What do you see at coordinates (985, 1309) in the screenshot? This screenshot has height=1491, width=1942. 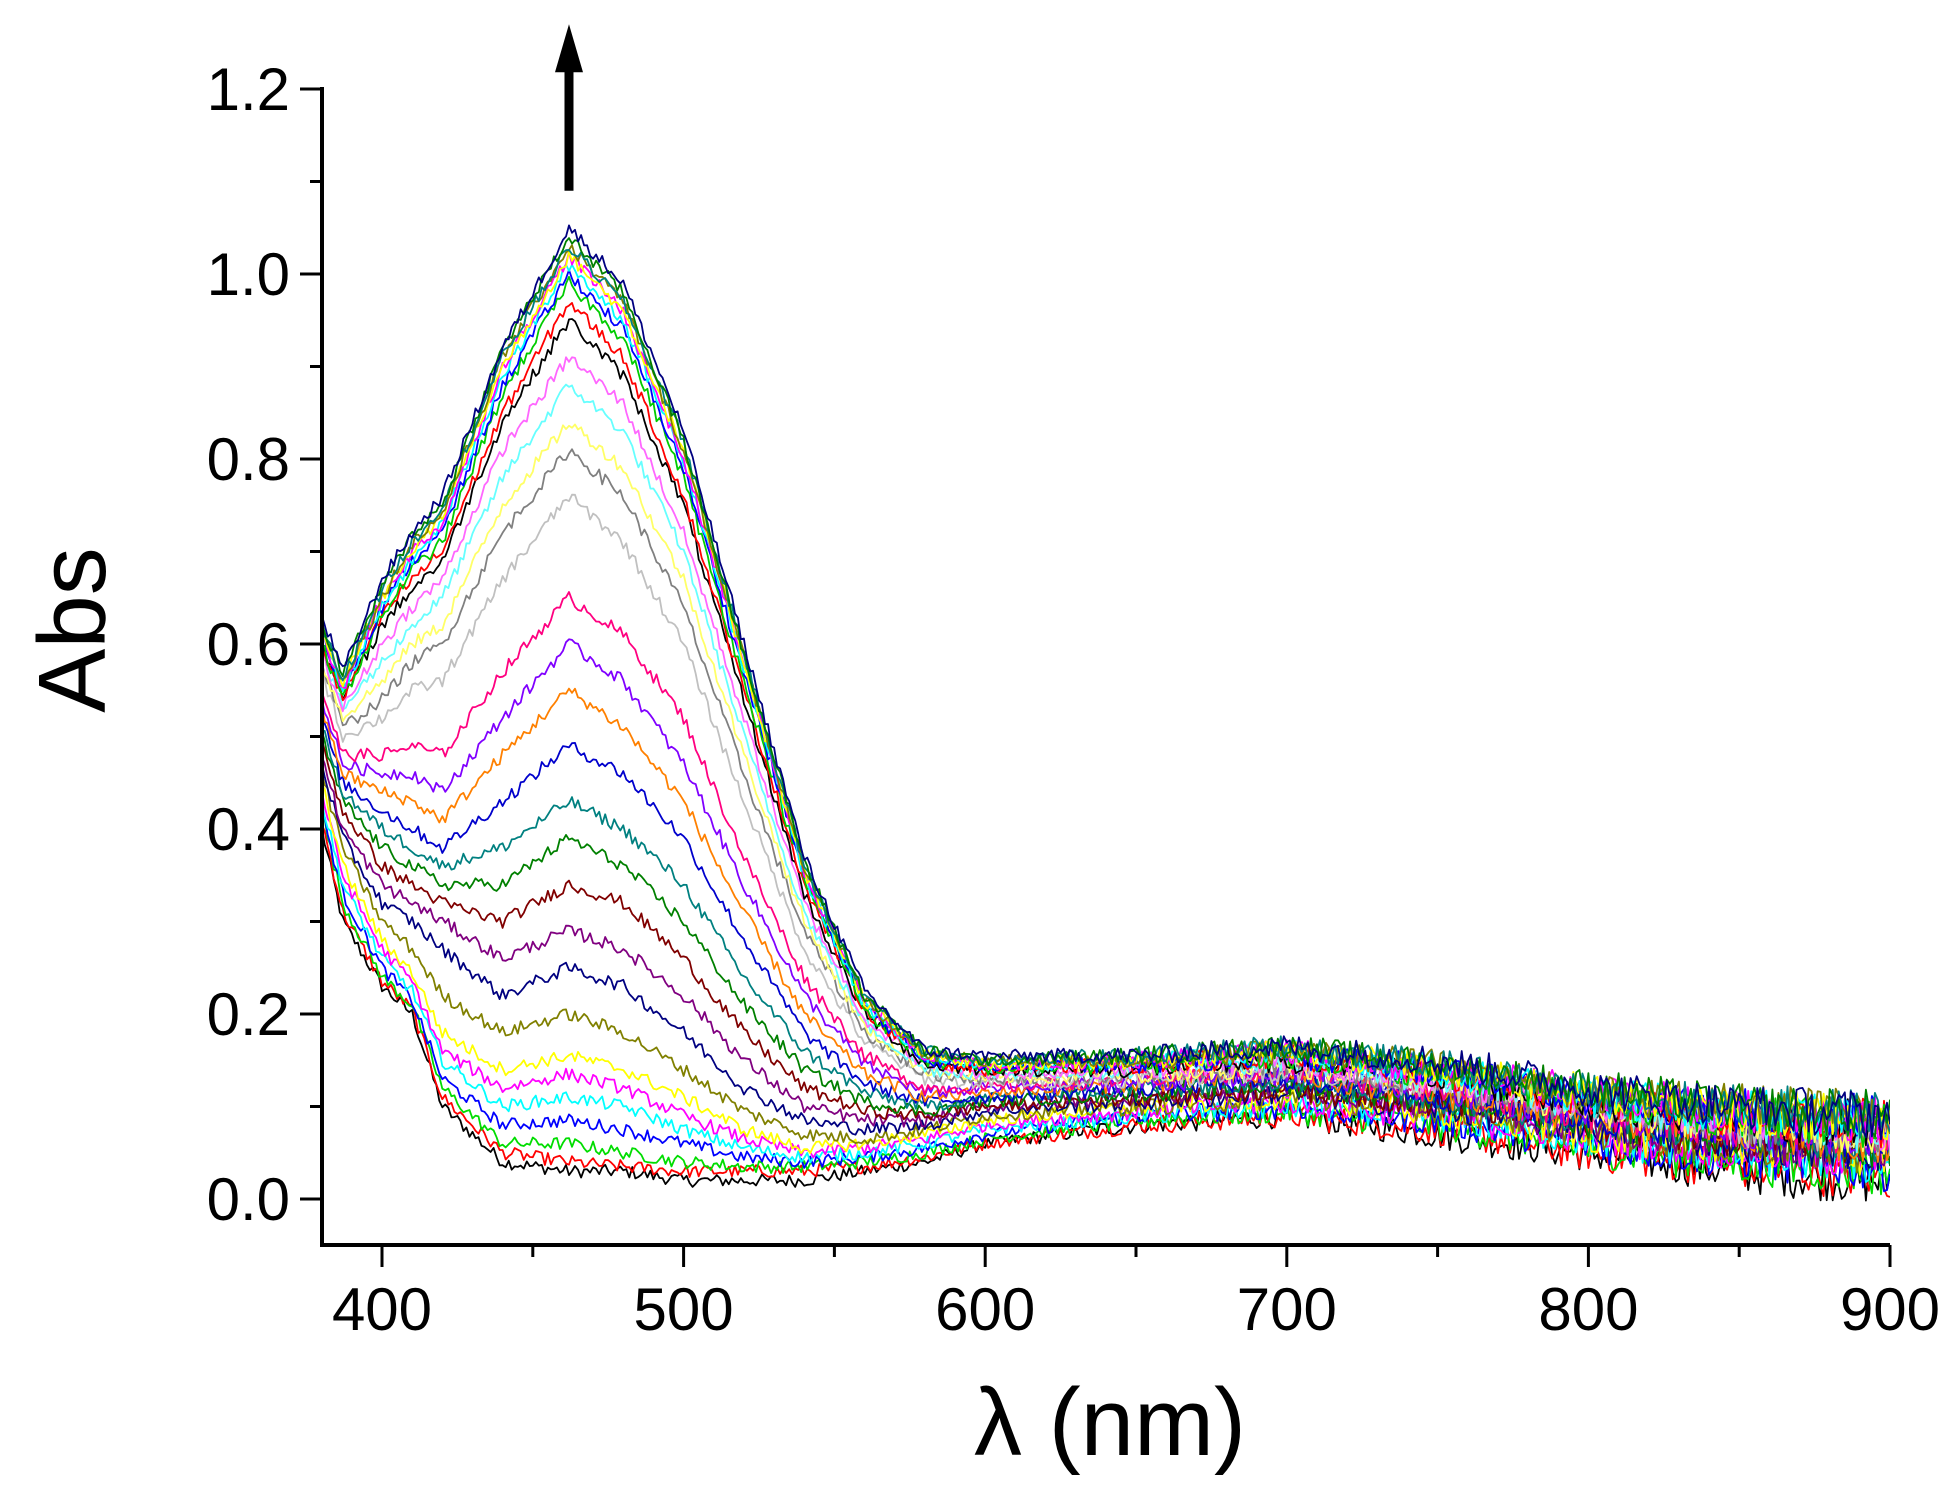 I see `x-tick-label: 600` at bounding box center [985, 1309].